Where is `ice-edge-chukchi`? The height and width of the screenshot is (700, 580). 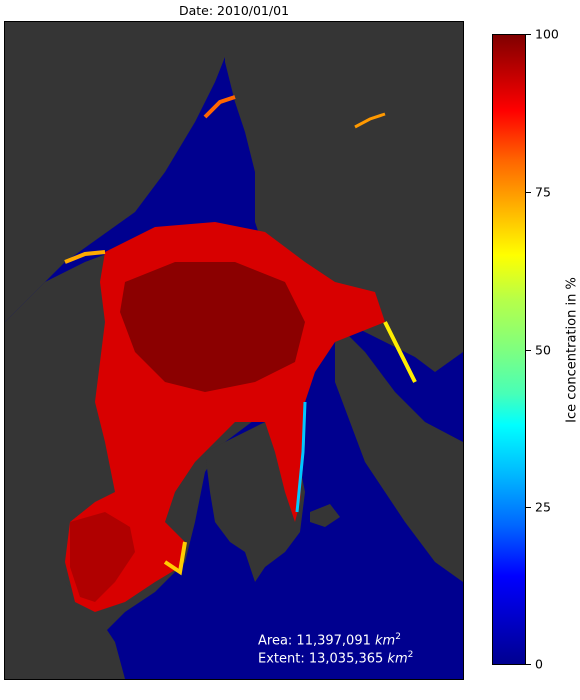 ice-edge-chukchi is located at coordinates (219, 107).